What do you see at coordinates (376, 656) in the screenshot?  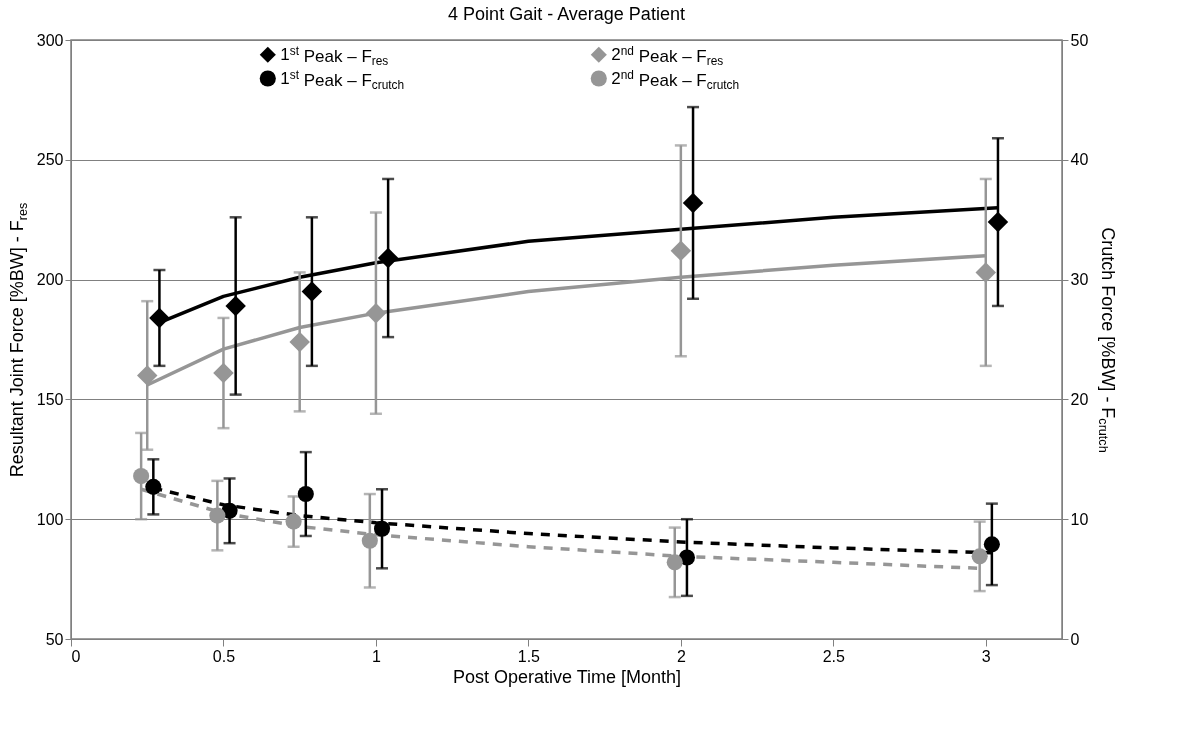 I see `x-tick-label: 1` at bounding box center [376, 656].